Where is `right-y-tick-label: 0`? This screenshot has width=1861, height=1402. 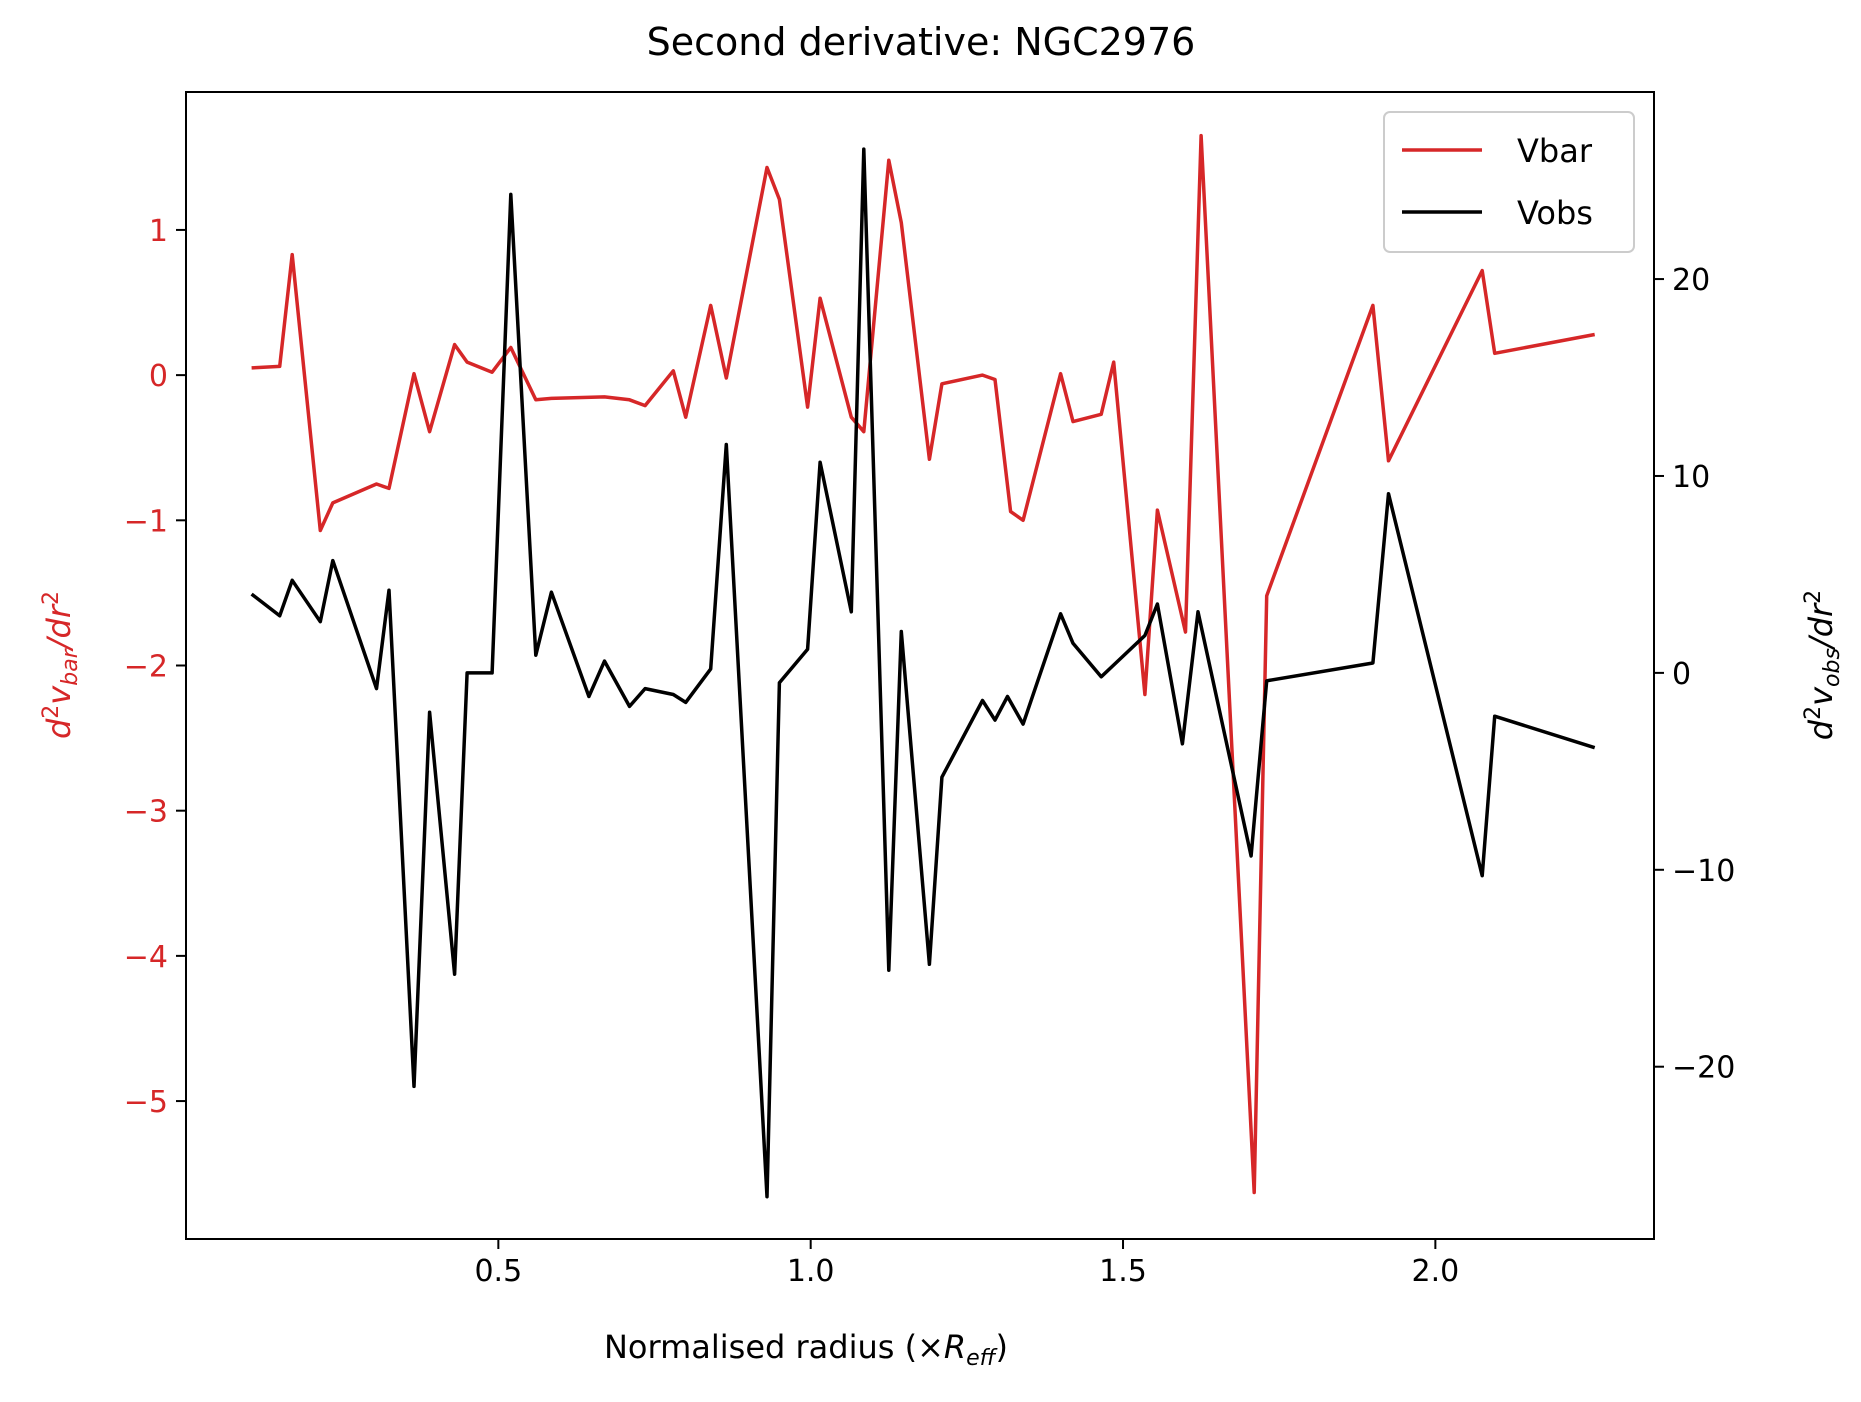
right-y-tick-label: 0 is located at coordinates (1681, 674).